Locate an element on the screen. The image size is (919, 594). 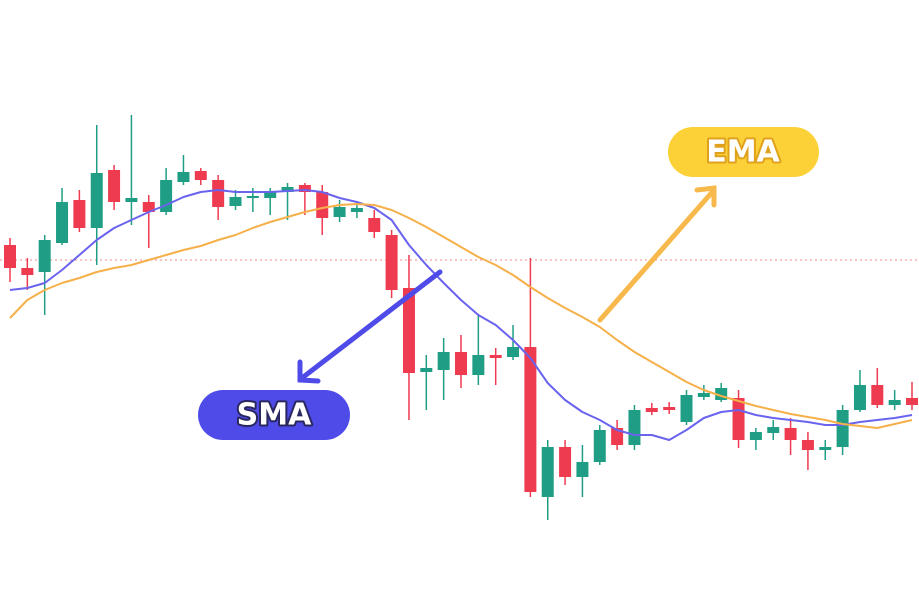
ema-label: EMA is located at coordinates (743, 152).